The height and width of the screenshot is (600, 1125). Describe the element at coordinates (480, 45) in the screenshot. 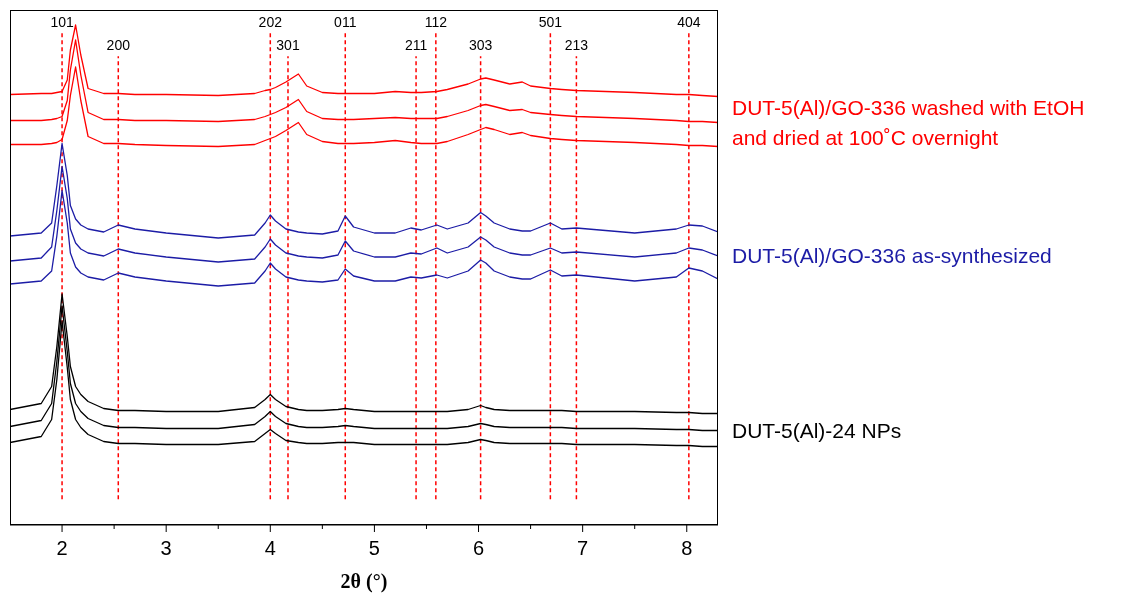

I see `annotation: 303` at that location.